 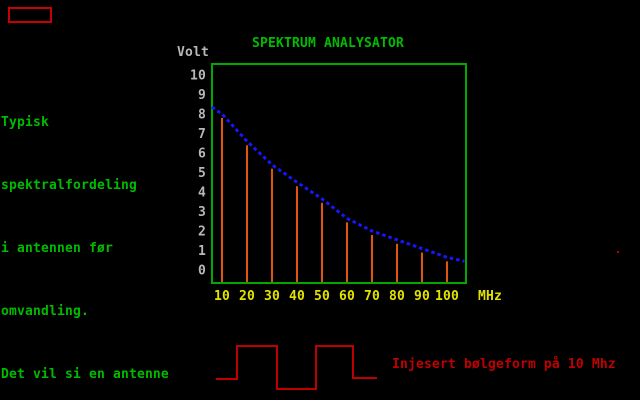 I want to click on note-line: spektralfordeling, so click(x=69, y=185).